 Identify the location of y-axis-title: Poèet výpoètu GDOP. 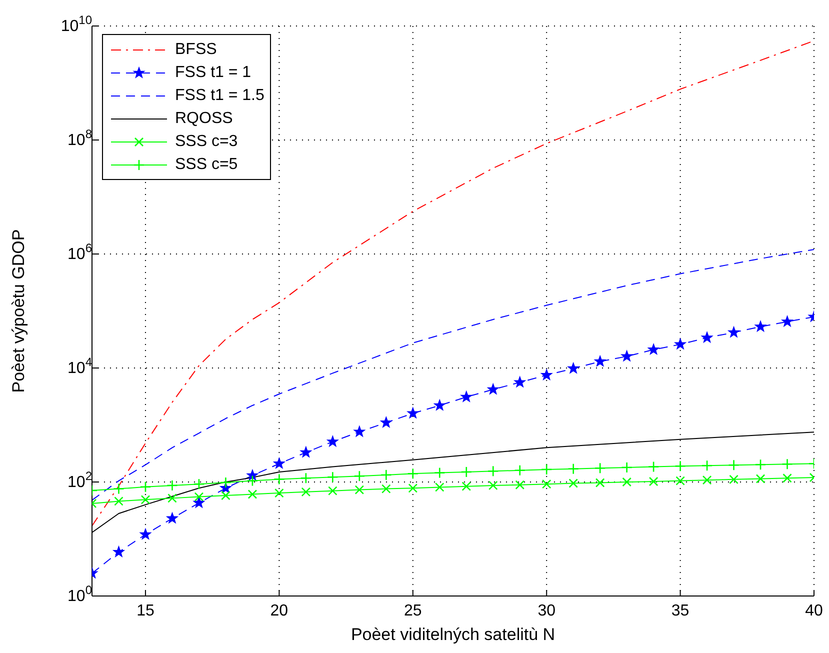
(18, 311).